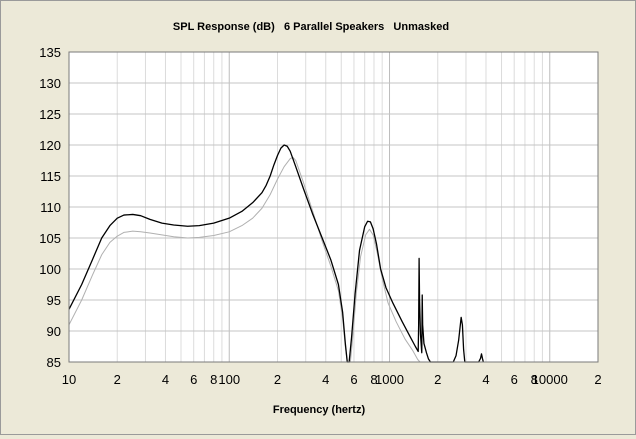 The image size is (636, 439). I want to click on x-tick-label: 1000, so click(389, 379).